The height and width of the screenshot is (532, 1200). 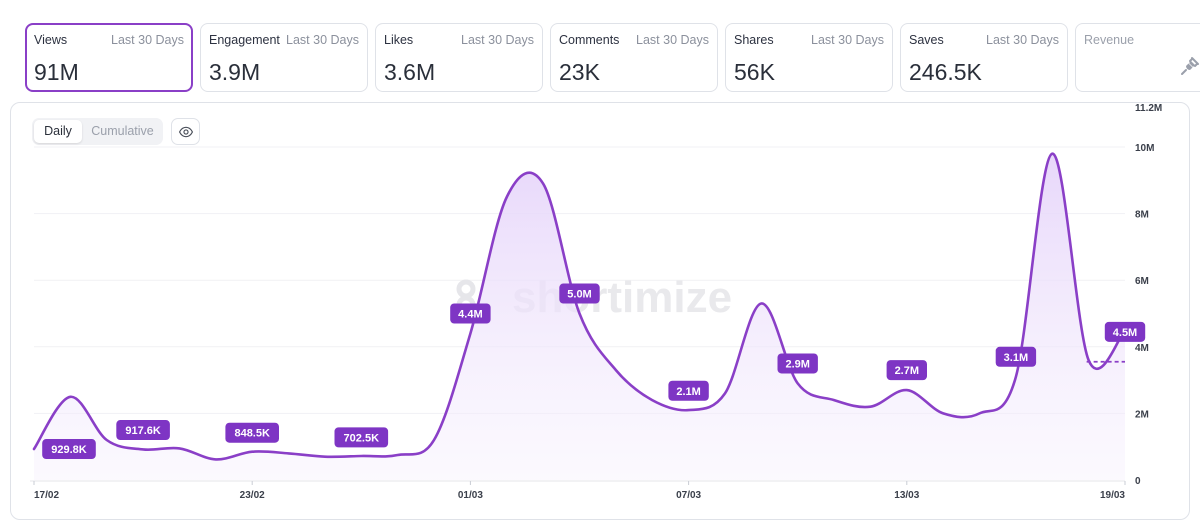 I want to click on data-label-text: 4.5M, so click(x=1125, y=333).